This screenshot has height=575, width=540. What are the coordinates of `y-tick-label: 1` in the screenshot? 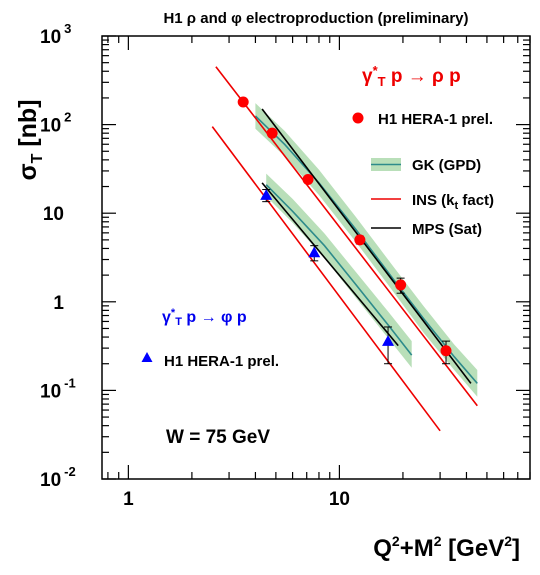 It's located at (58, 303).